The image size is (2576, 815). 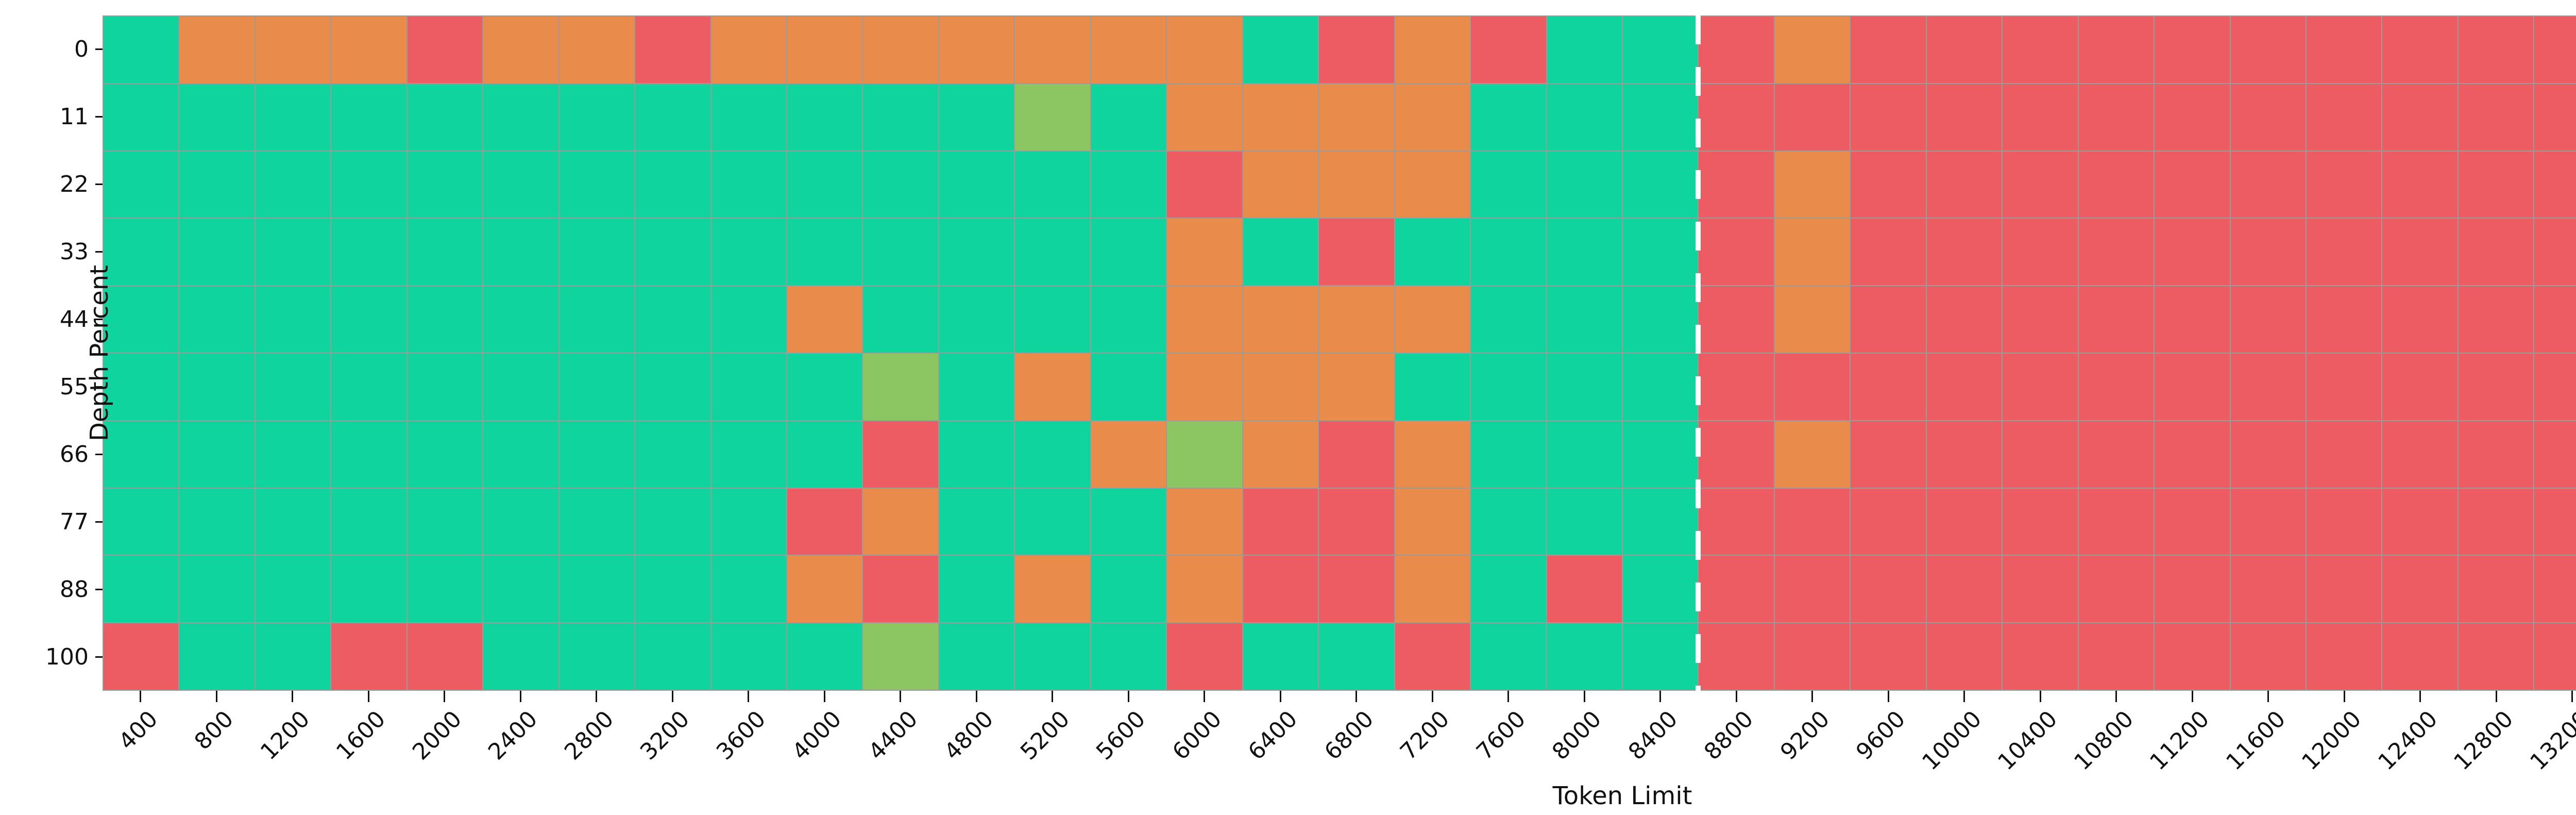 I want to click on token-threshold-dashed-line, so click(x=1698, y=353).